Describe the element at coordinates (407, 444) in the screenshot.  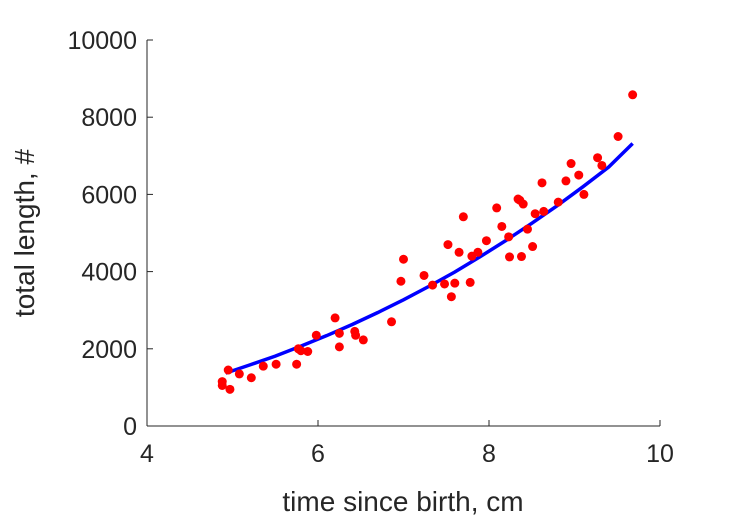
I see `x-ticks: 4 6 8 10` at that location.